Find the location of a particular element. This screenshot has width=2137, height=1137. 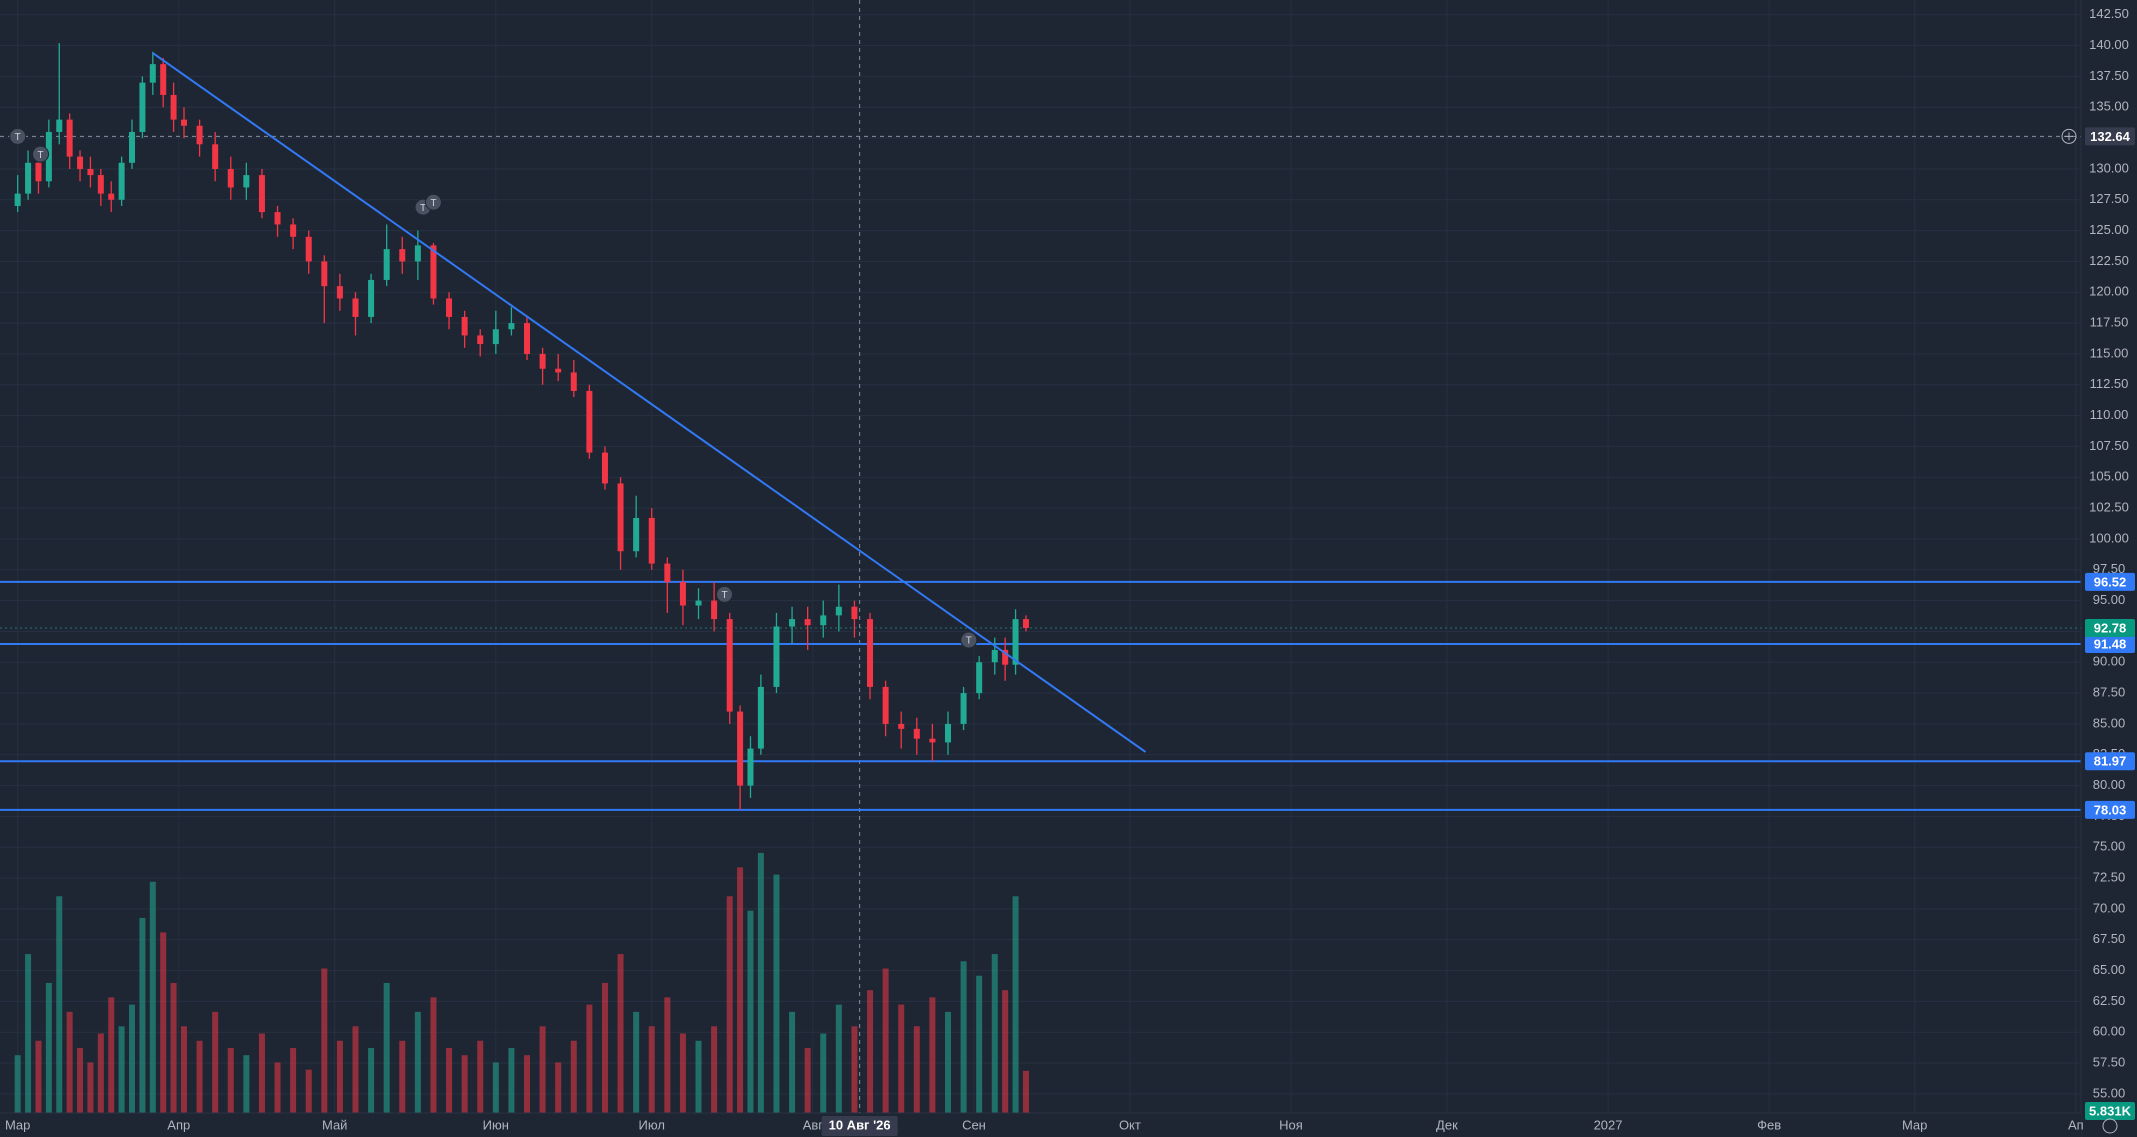

y-tick-label: 125.00 is located at coordinates (2109, 229).